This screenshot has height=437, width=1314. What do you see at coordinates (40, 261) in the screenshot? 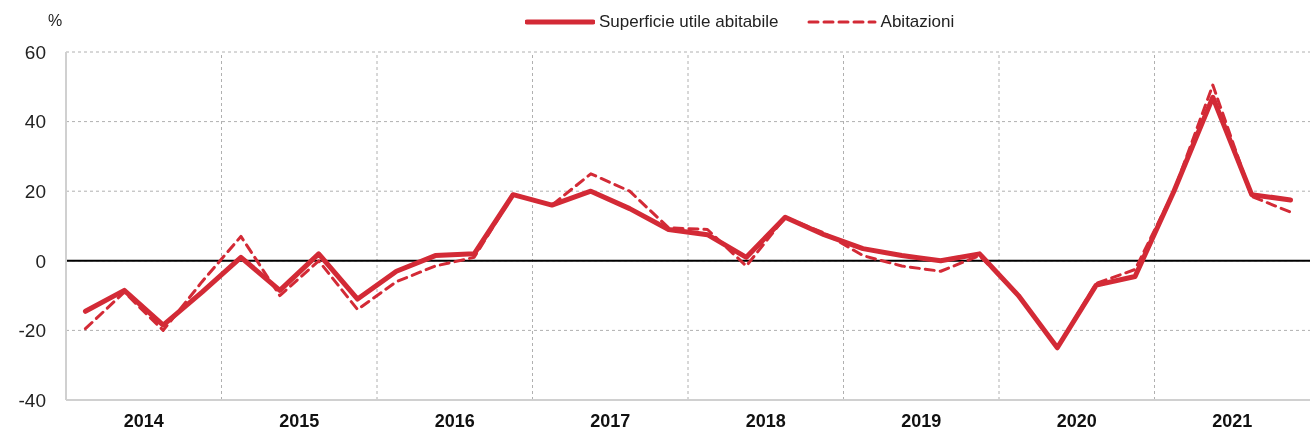
I see `y-tick-label: 0` at bounding box center [40, 261].